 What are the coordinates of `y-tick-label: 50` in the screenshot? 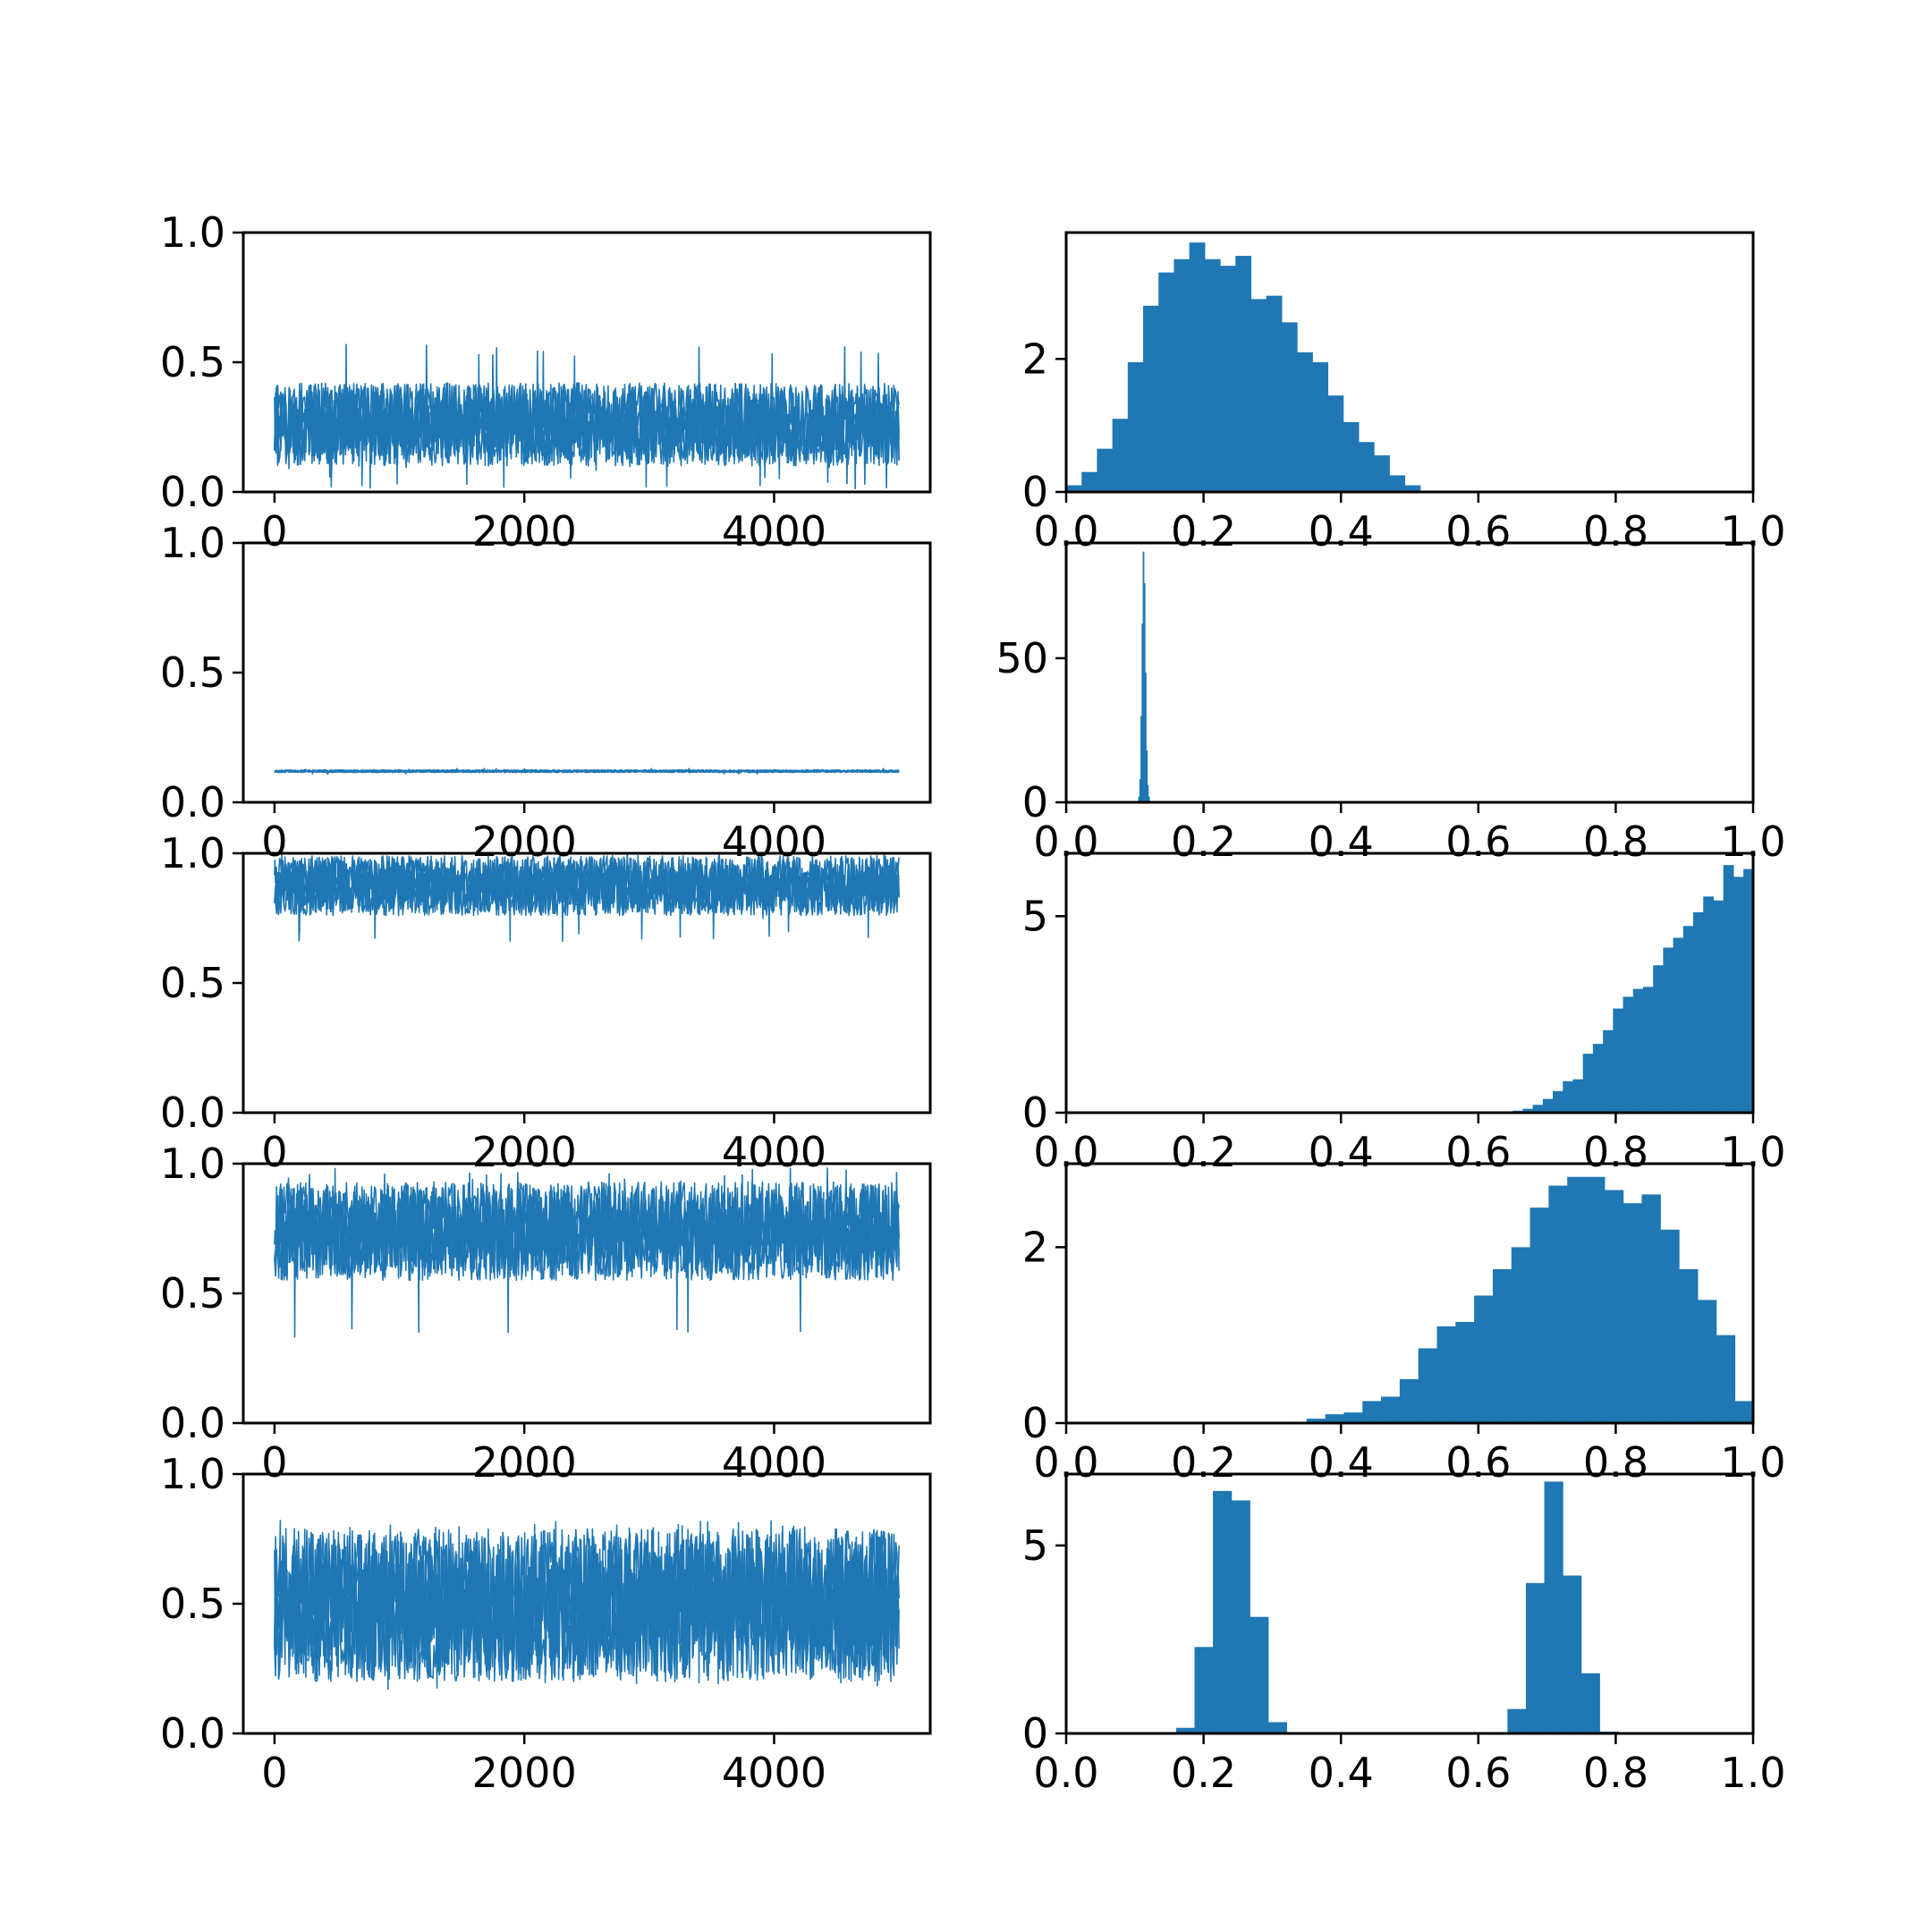 It's located at (1022, 658).